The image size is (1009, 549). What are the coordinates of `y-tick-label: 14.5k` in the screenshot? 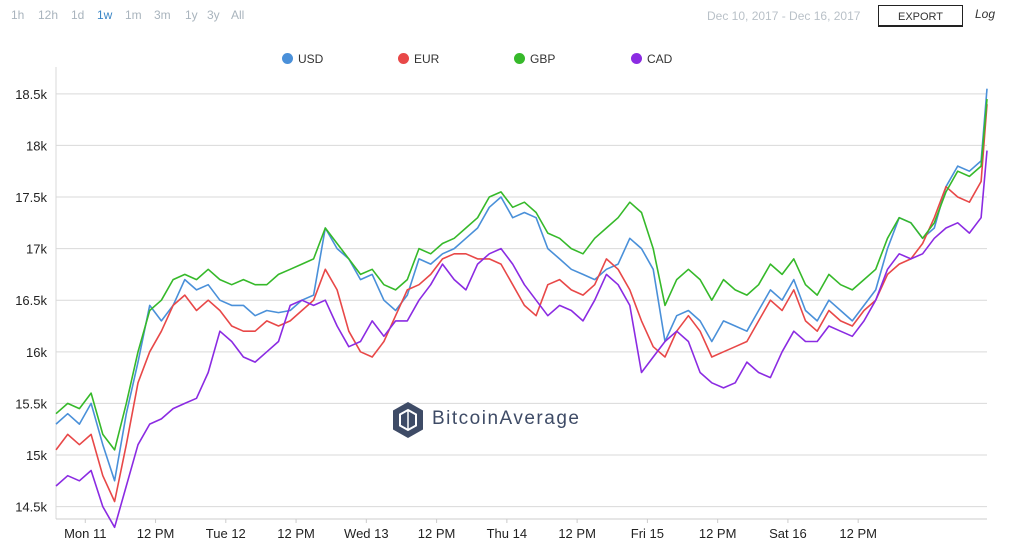 It's located at (31, 507).